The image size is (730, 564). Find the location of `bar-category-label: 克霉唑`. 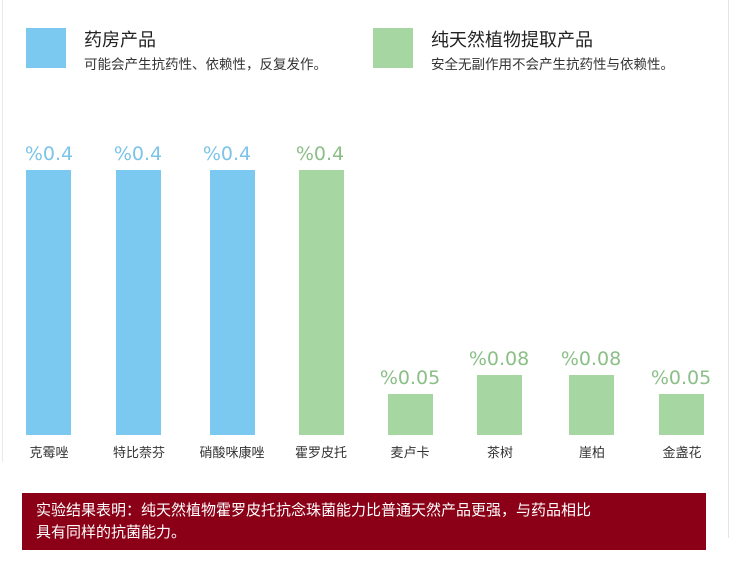

bar-category-label: 克霉唑 is located at coordinates (49, 453).